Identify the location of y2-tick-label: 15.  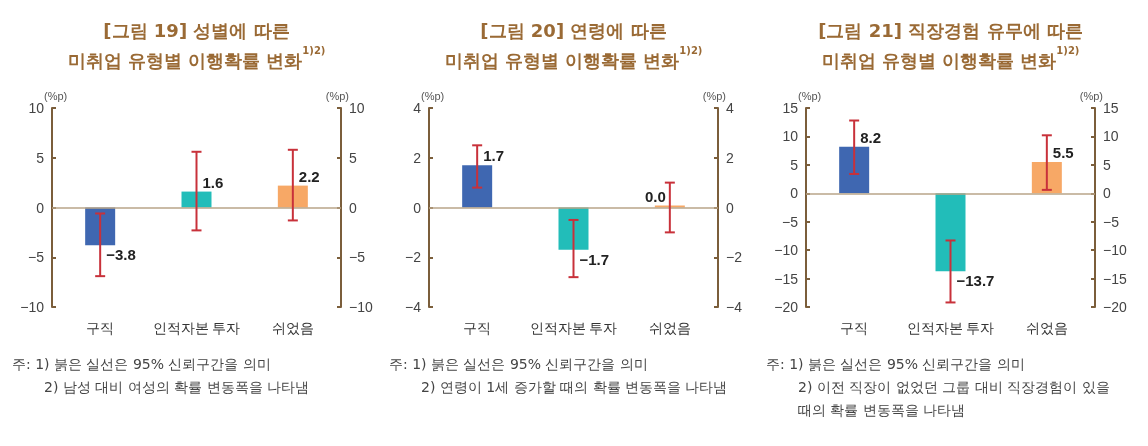
(1111, 108).